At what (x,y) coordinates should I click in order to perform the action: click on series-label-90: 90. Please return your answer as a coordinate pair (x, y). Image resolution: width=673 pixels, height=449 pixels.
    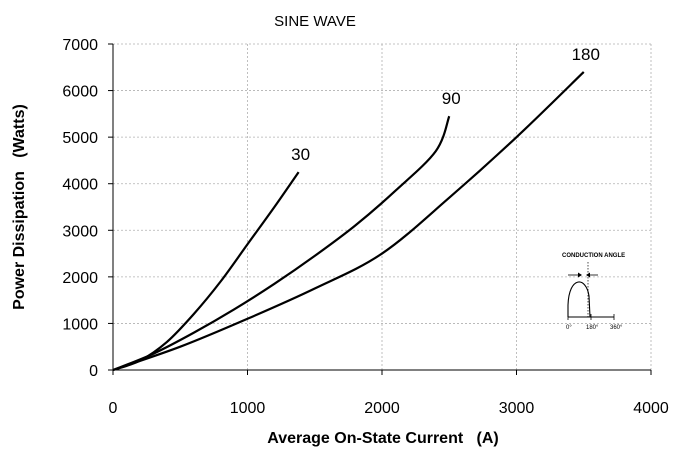
    Looking at the image, I should click on (451, 98).